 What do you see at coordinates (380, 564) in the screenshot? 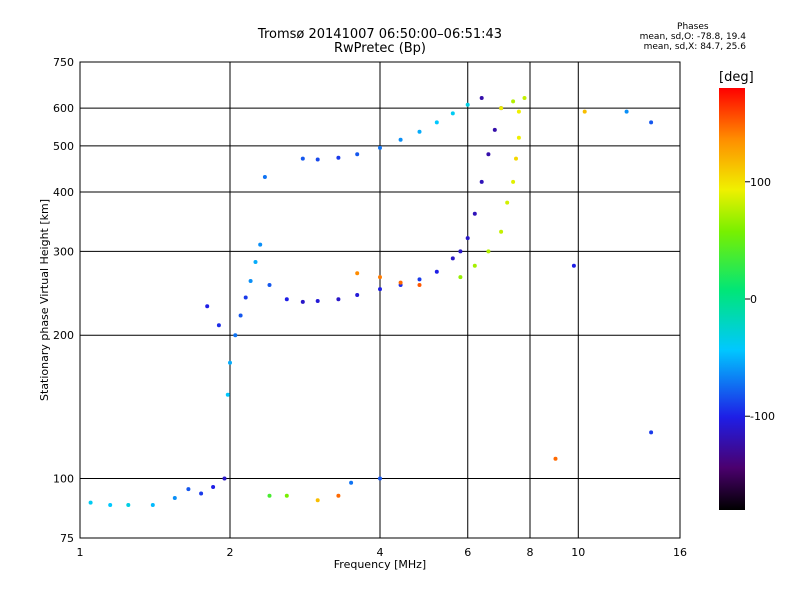
I see `x-axis-label: Frequency [MHz]` at bounding box center [380, 564].